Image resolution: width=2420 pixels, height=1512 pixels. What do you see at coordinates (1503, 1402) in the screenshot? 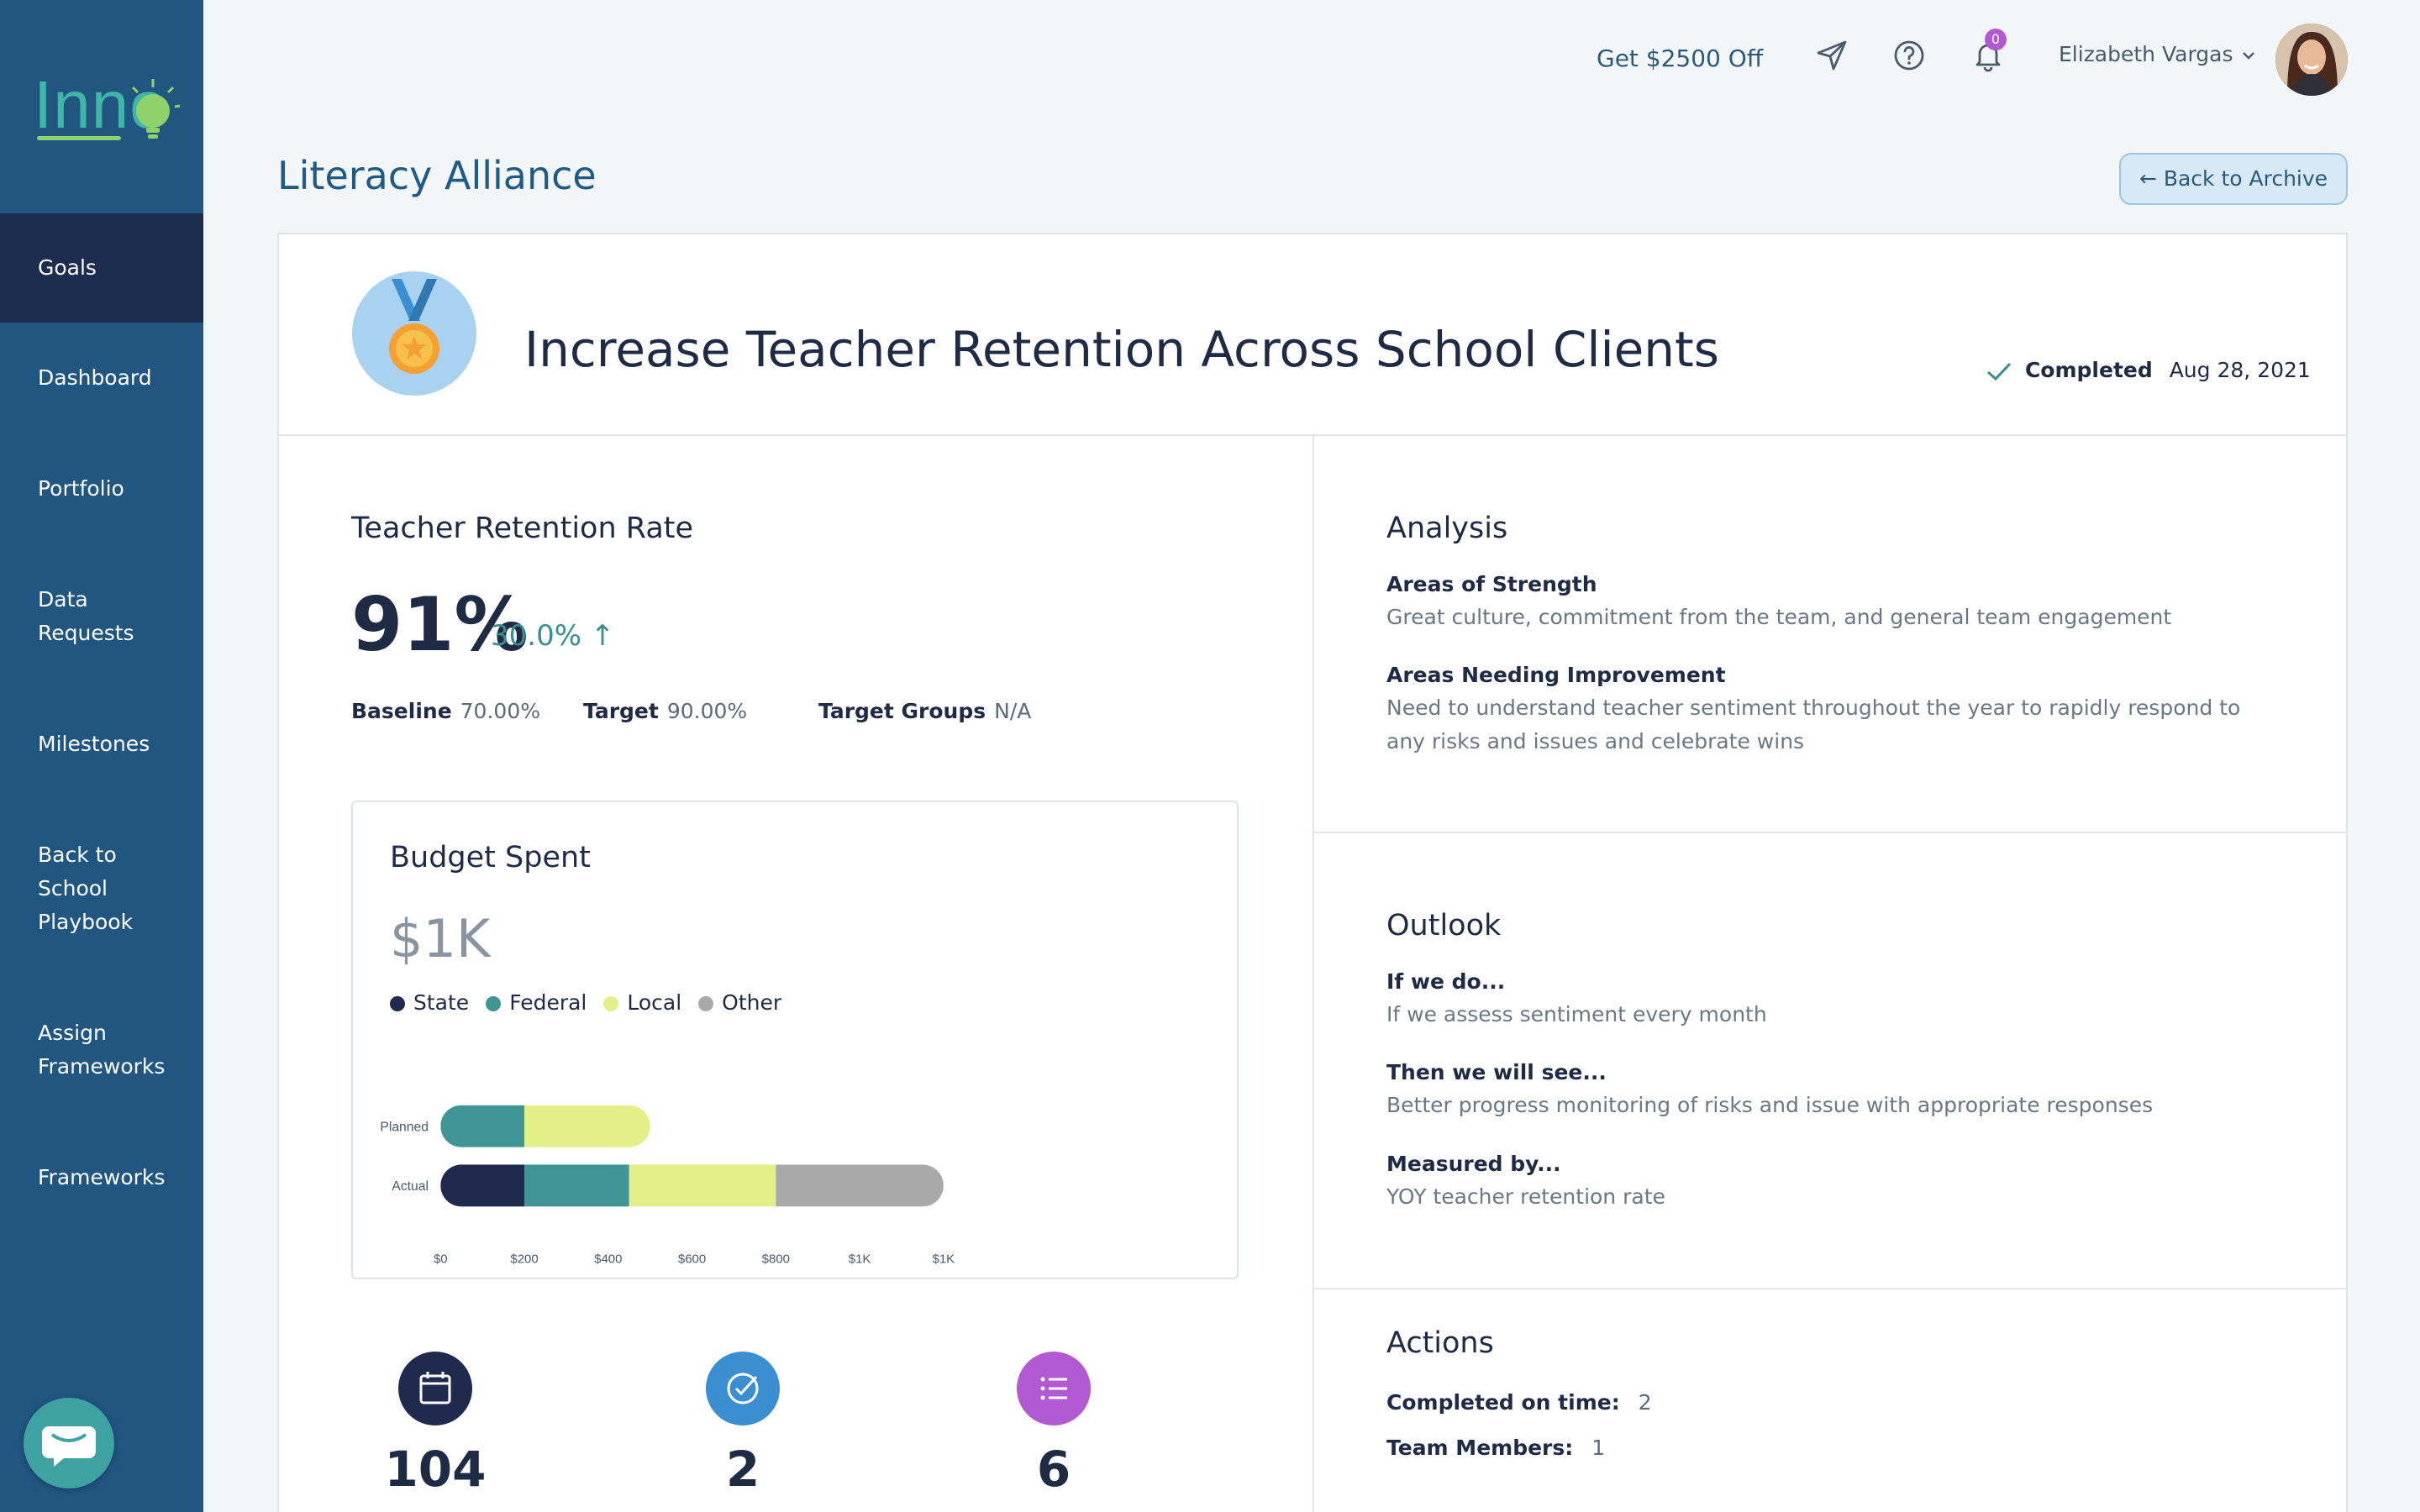
I see `completed-label: Completed on time:` at bounding box center [1503, 1402].